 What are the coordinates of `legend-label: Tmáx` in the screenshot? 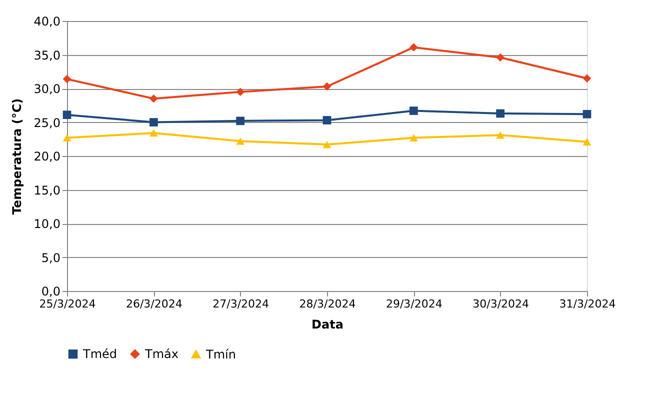 It's located at (161, 354).